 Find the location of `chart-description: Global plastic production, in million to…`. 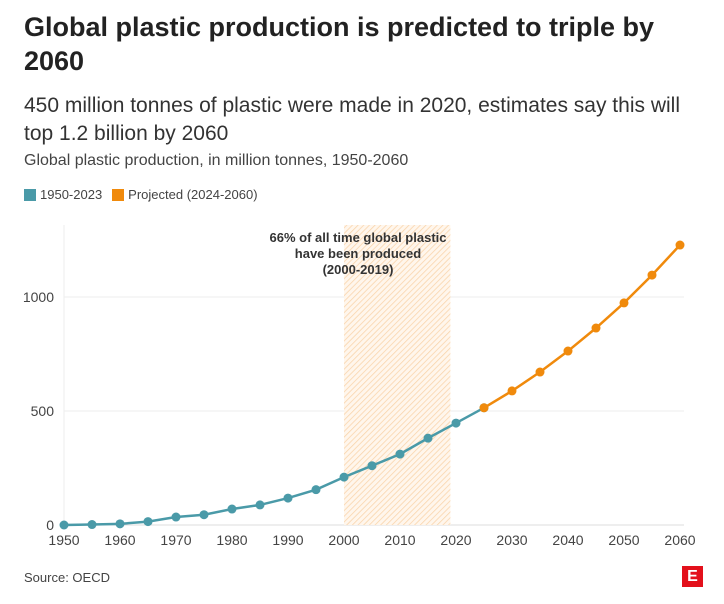

chart-description: Global plastic production, in million to… is located at coordinates (216, 160).